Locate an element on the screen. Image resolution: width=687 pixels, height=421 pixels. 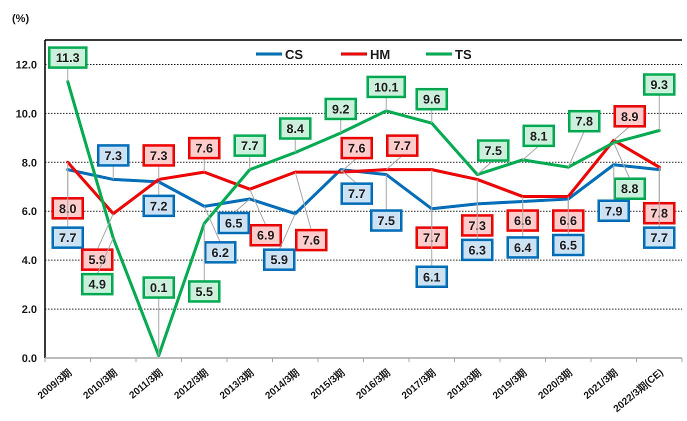
data-label: 6.2 is located at coordinates (220, 253).